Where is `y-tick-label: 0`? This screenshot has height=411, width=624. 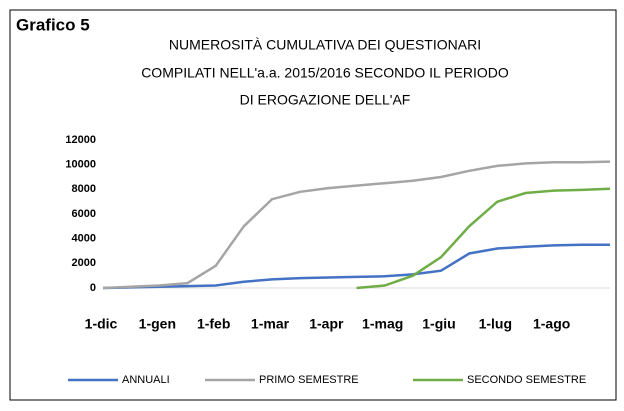
y-tick-label: 0 is located at coordinates (93, 288).